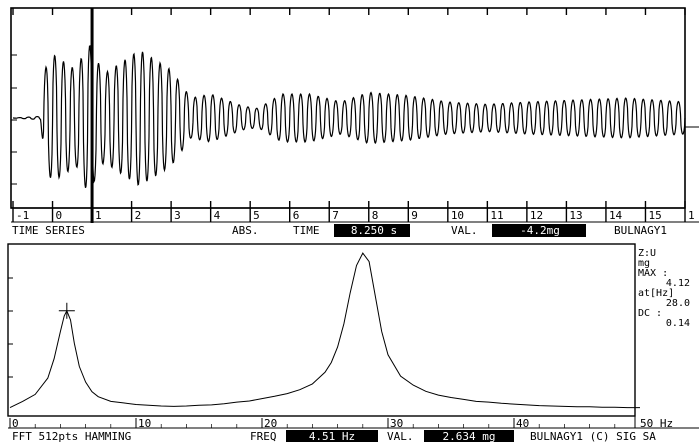 The height and width of the screenshot is (443, 699). Describe the element at coordinates (536, 215) in the screenshot. I see `time-tick-label: 12` at that location.